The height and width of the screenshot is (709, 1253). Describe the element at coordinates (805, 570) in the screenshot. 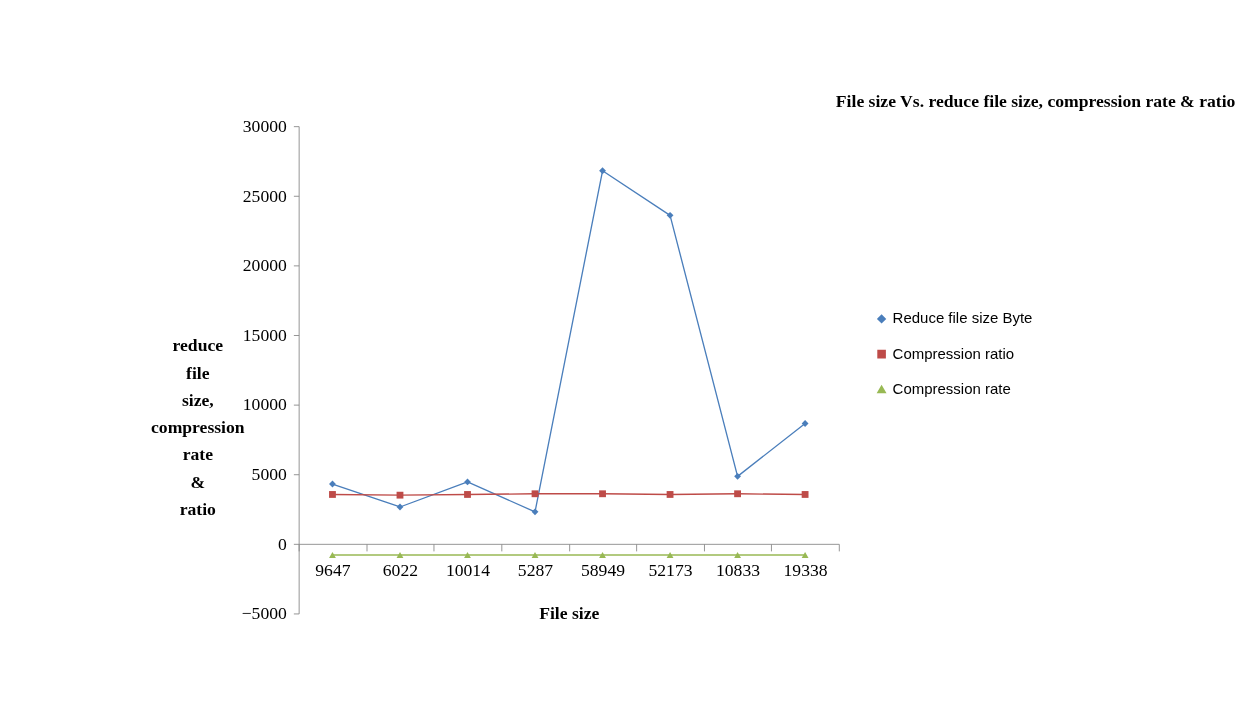

I see `x-tick-label: 19338` at that location.